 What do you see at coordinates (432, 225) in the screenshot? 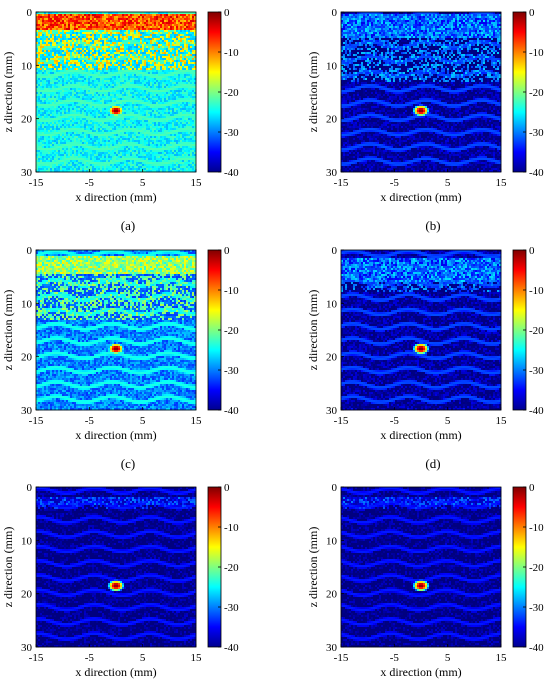
I see `panel-caption: (b)` at bounding box center [432, 225].